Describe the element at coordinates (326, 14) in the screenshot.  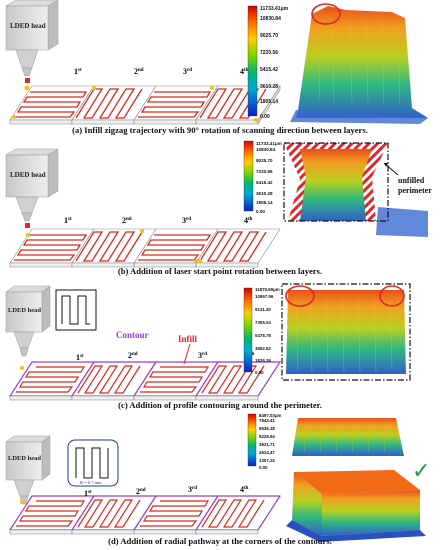
I see `defect-highlight` at that location.